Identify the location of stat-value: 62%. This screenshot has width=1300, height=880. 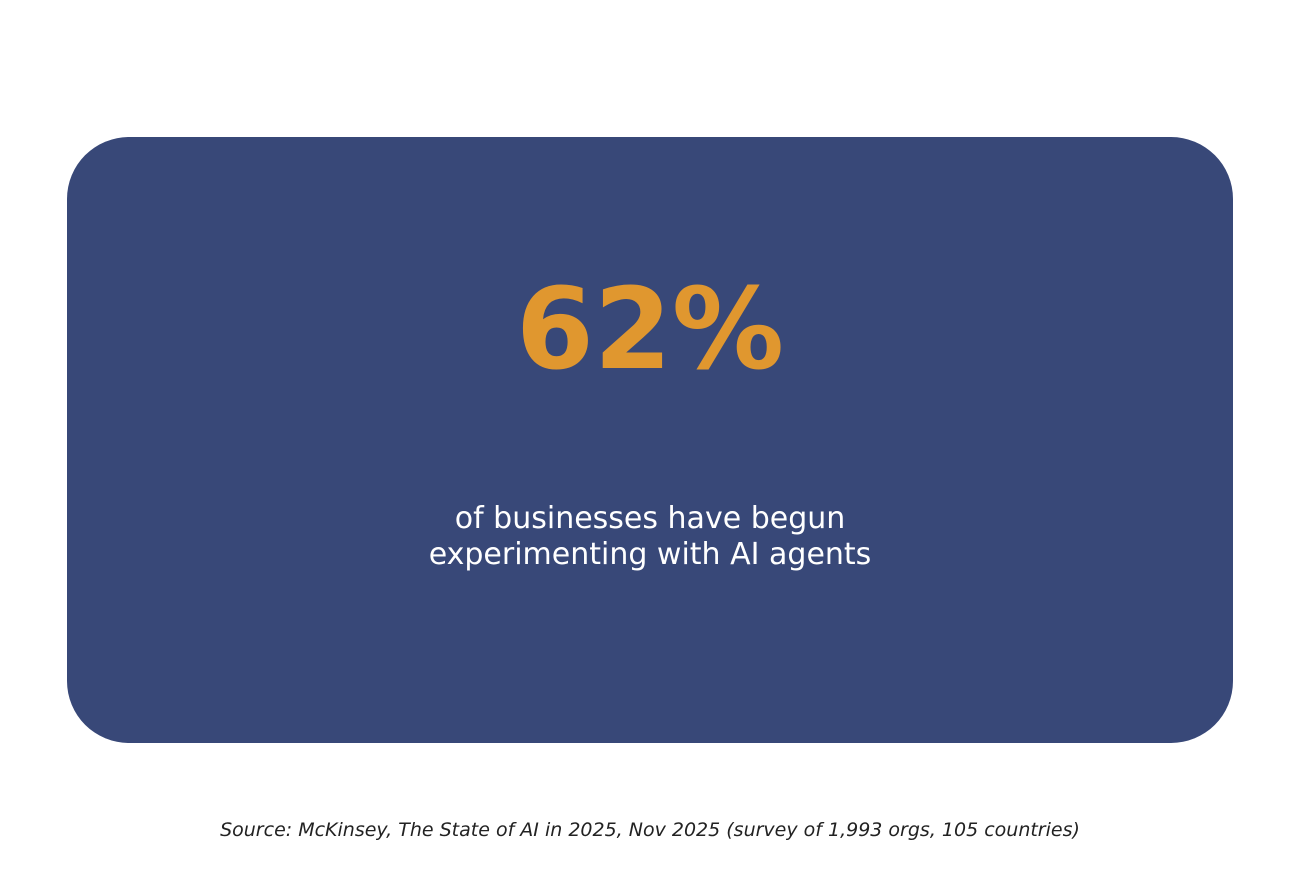
(650, 330).